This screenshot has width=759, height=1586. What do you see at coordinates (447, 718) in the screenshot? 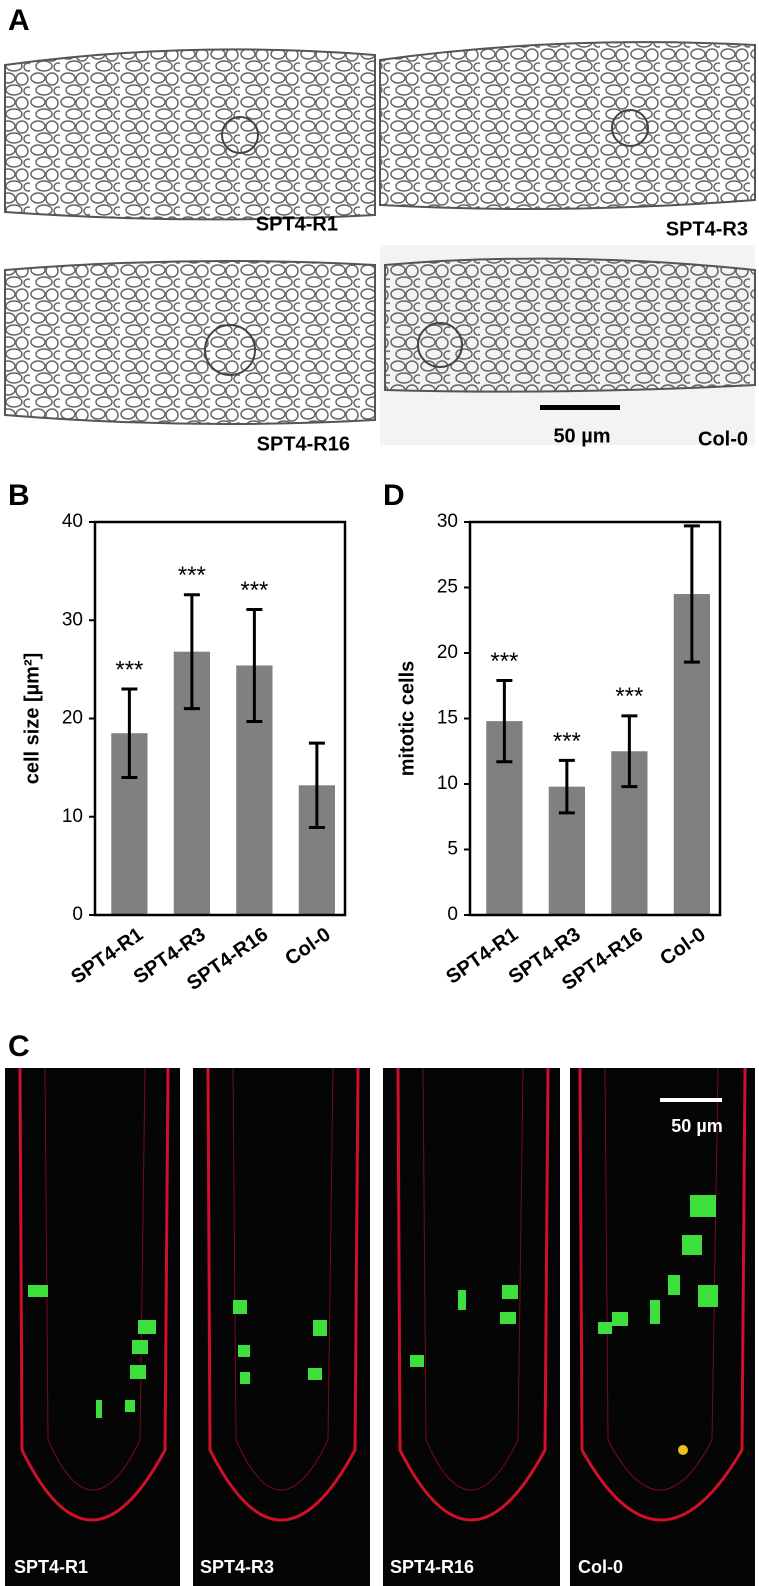
I see `y-tick-label: 15` at bounding box center [447, 718].